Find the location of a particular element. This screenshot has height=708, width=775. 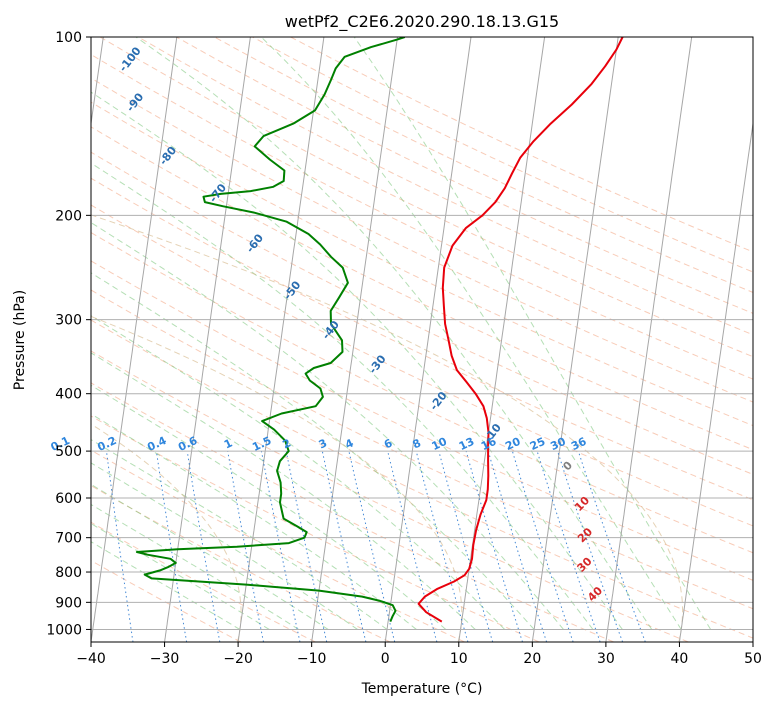

x-axis-title: Temperature (°C) is located at coordinates (422, 689).